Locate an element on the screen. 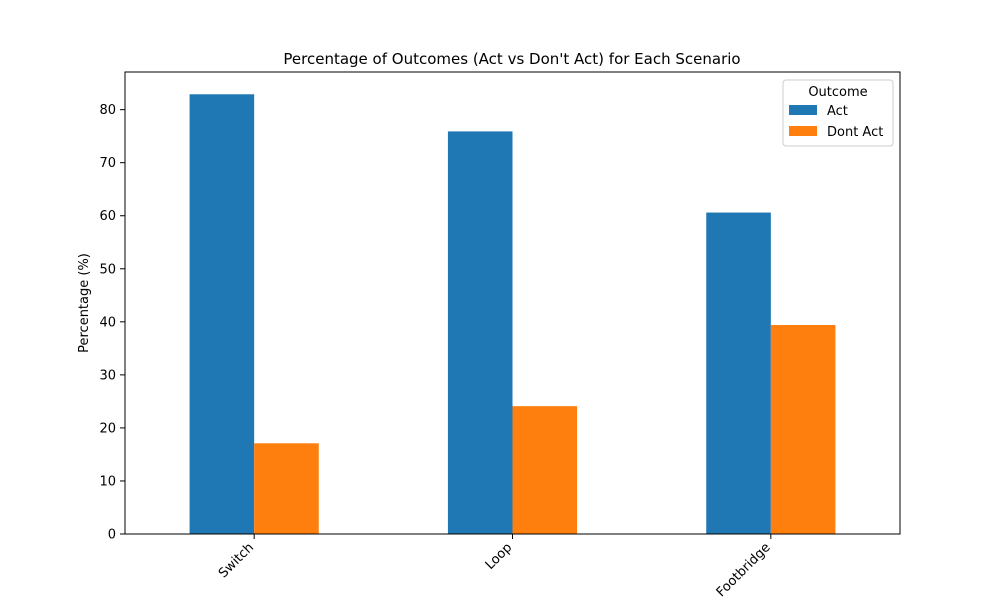 This screenshot has height=600, width=1000. y-tick-label: 20 is located at coordinates (107, 428).